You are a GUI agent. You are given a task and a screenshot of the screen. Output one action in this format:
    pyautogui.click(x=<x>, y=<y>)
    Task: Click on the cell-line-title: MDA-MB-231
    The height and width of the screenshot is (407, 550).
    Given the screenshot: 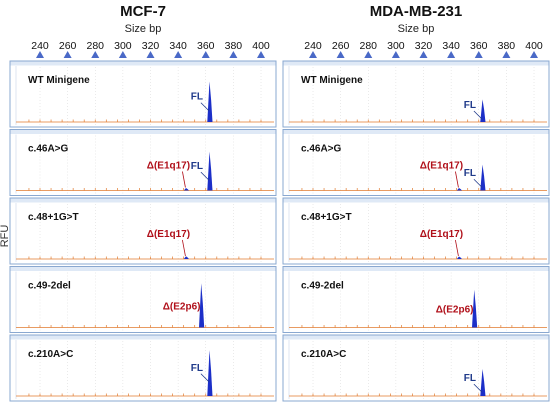 What is the action you would take?
    pyautogui.click(x=416, y=11)
    